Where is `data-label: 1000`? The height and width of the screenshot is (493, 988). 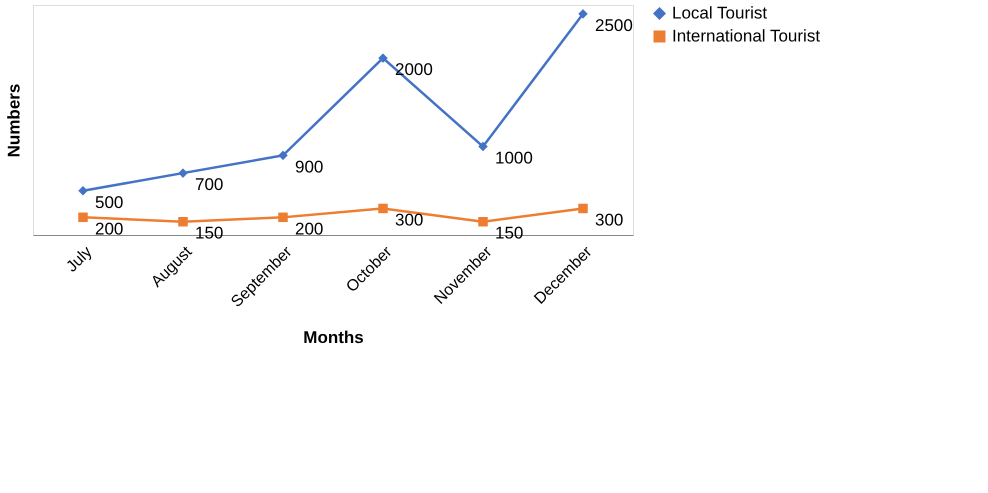
data-label: 1000 is located at coordinates (514, 158).